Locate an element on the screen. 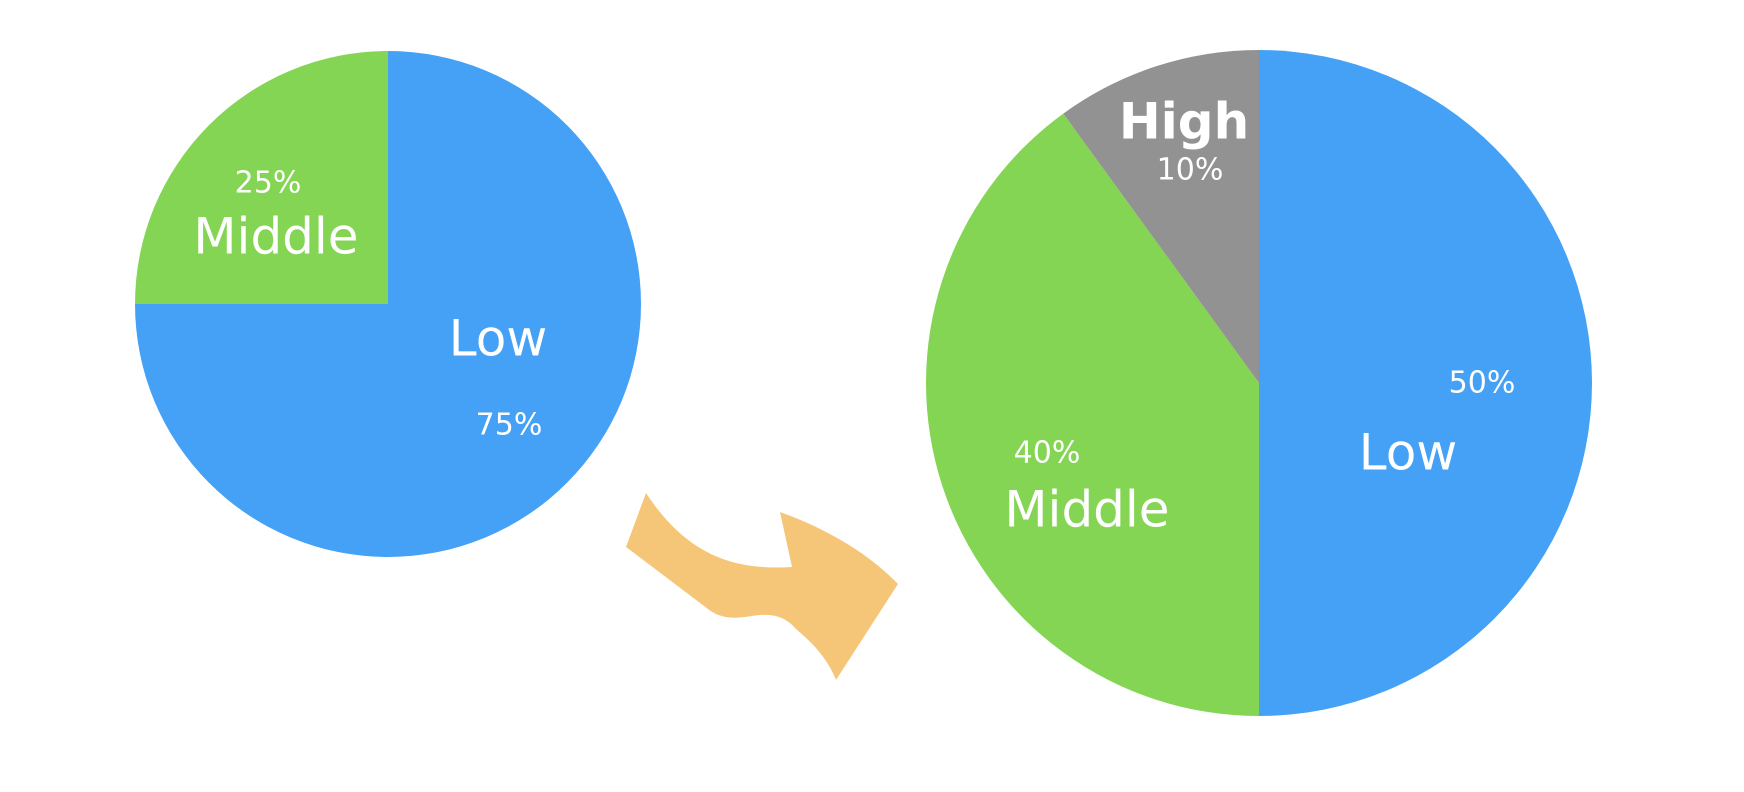  slice-percent-high: 10% is located at coordinates (1190, 170).